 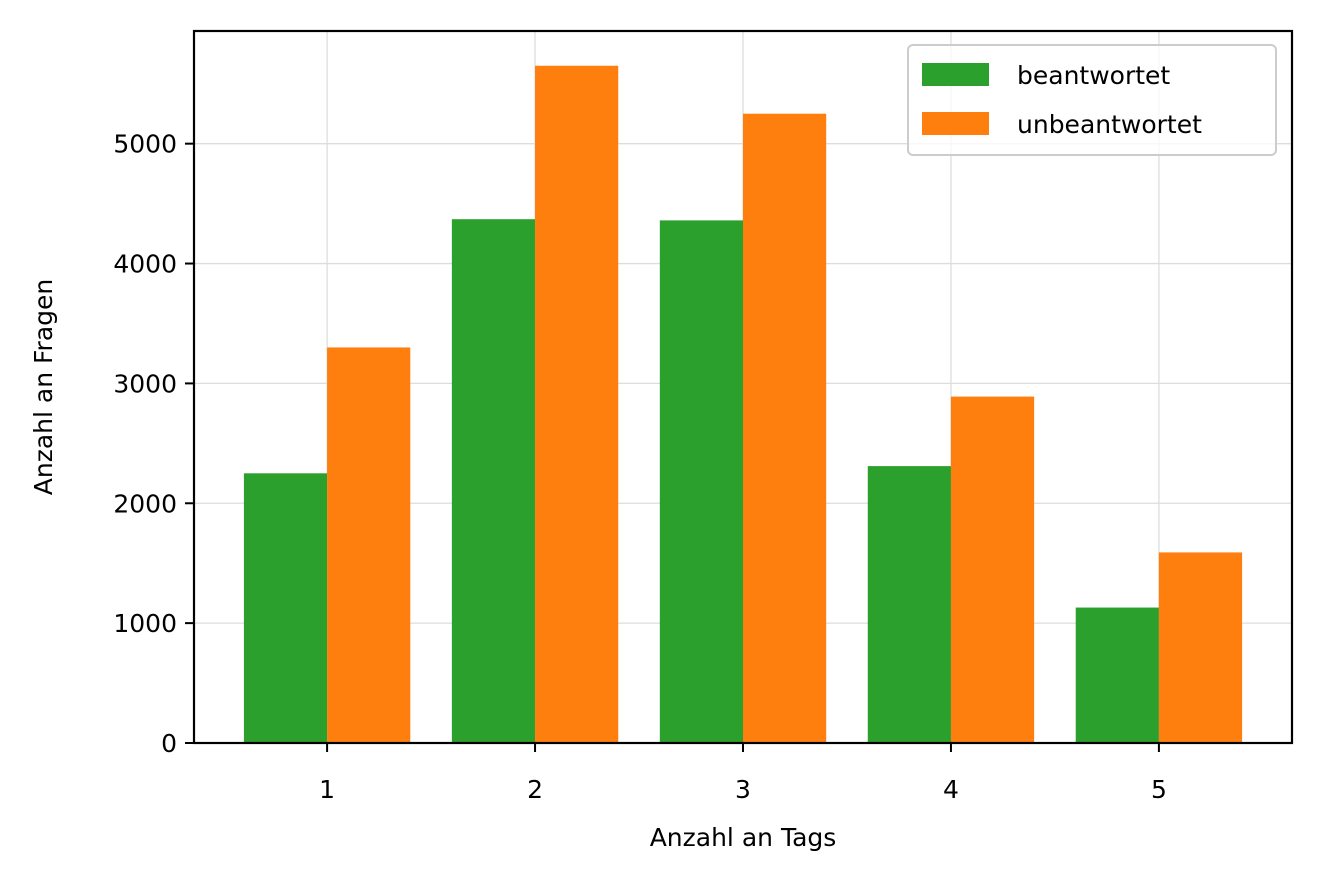 I want to click on legend: beantwortet unbeantwortet, so click(x=1092, y=100).